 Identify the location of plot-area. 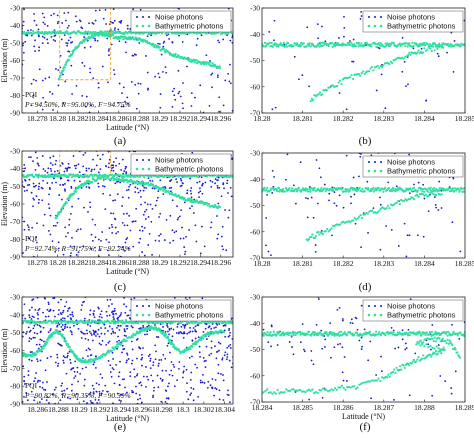
(363, 60).